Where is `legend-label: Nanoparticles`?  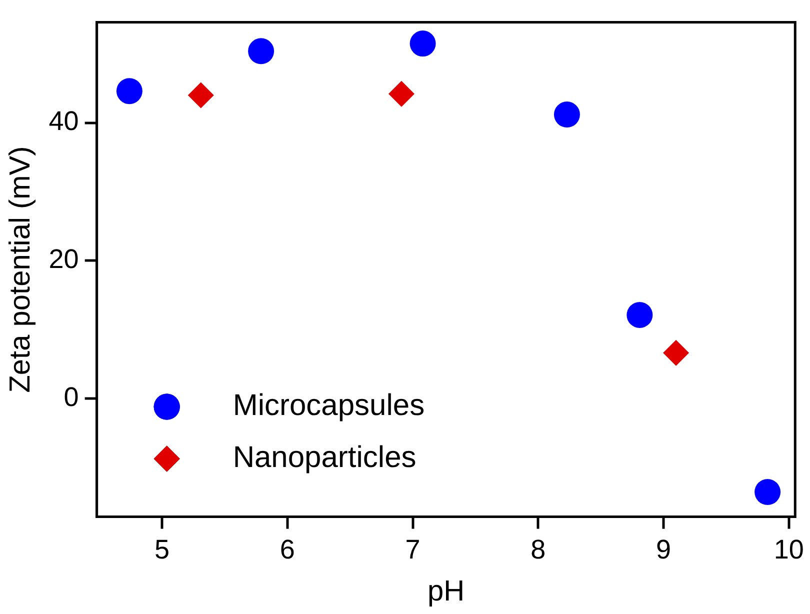 legend-label: Nanoparticles is located at coordinates (324, 457).